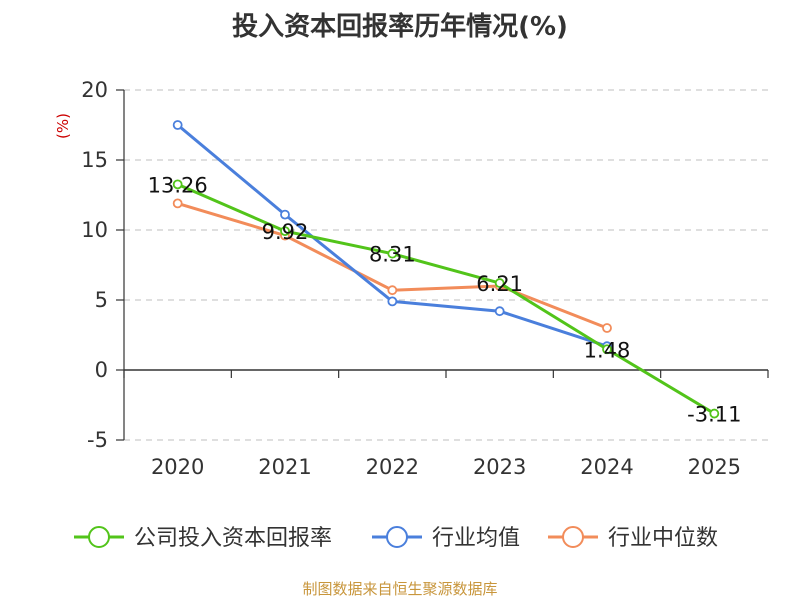 Image resolution: width=800 pixels, height=600 pixels. Describe the element at coordinates (606, 467) in the screenshot. I see `x-tick-label: 2024` at that location.